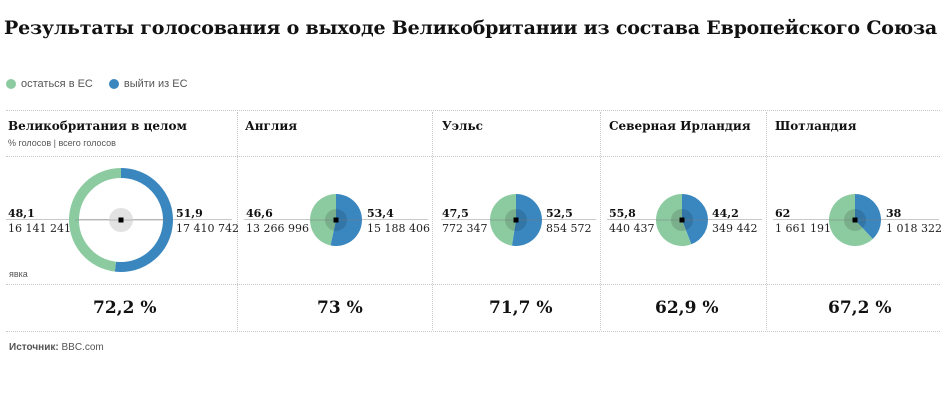 The height and width of the screenshot is (403, 945). I want to click on leave-votes-northern-ireland: 349 442, so click(735, 228).